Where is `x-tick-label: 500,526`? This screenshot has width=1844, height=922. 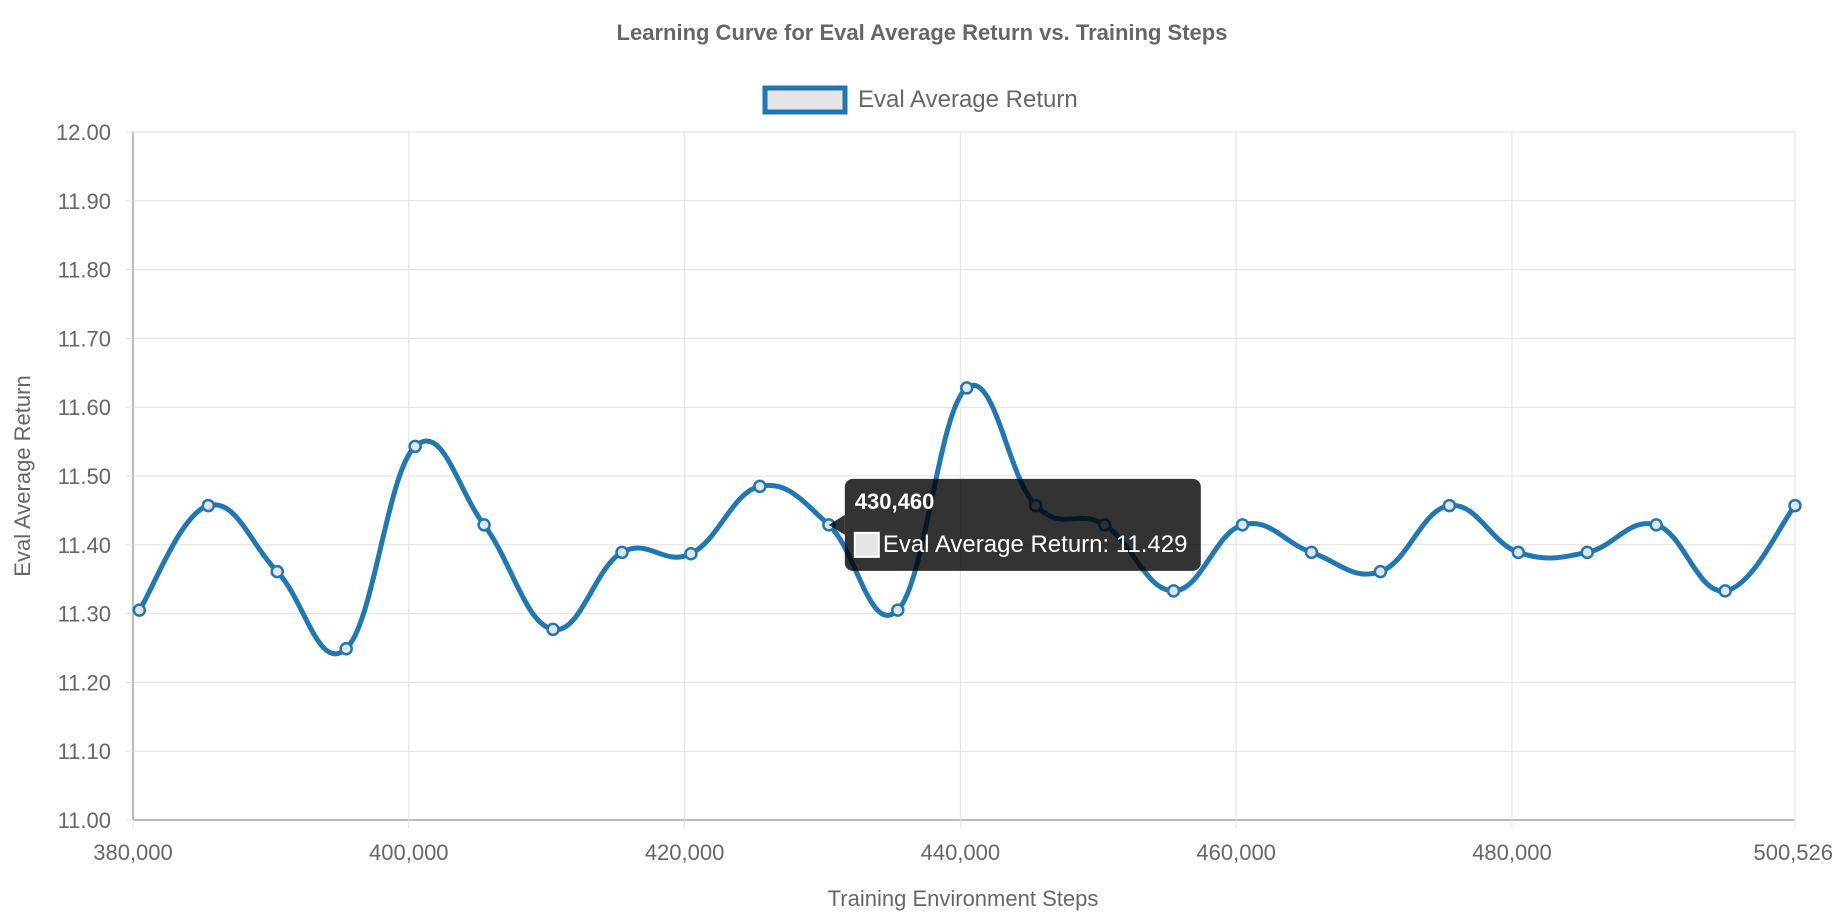
x-tick-label: 500,526 is located at coordinates (1793, 852).